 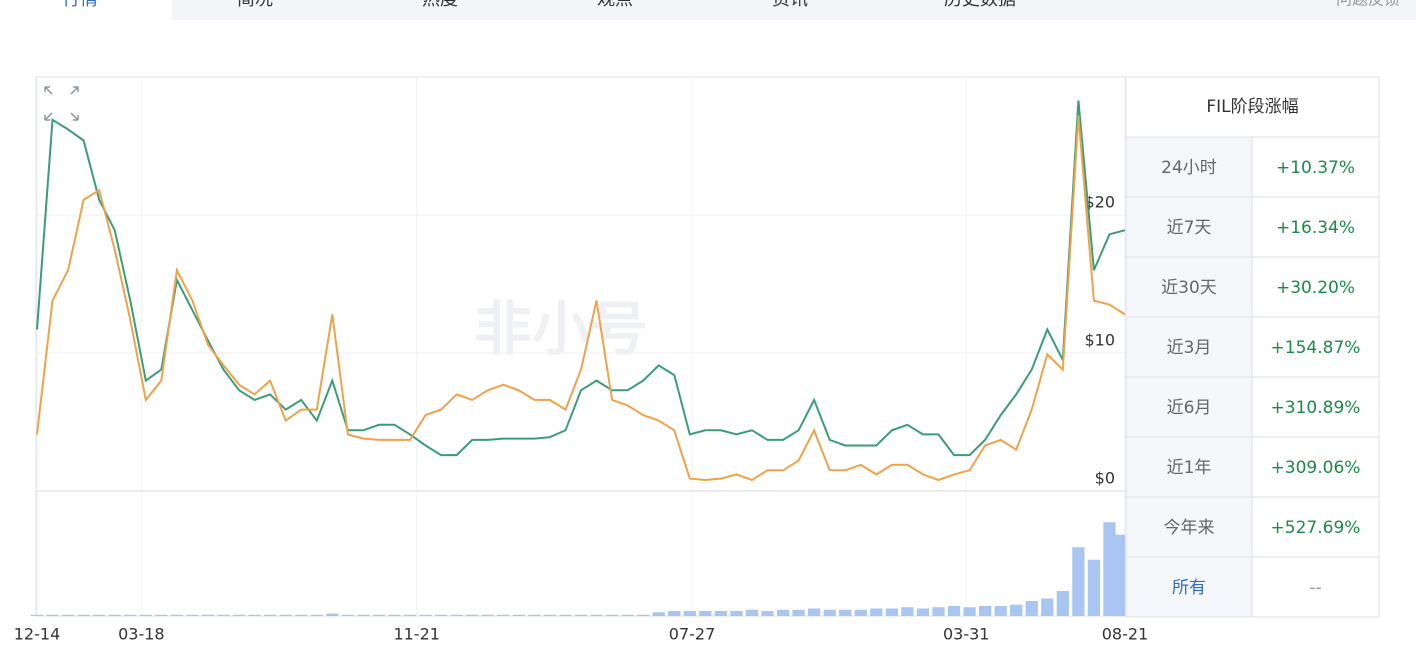 I want to click on period-change: --, so click(x=1315, y=588).